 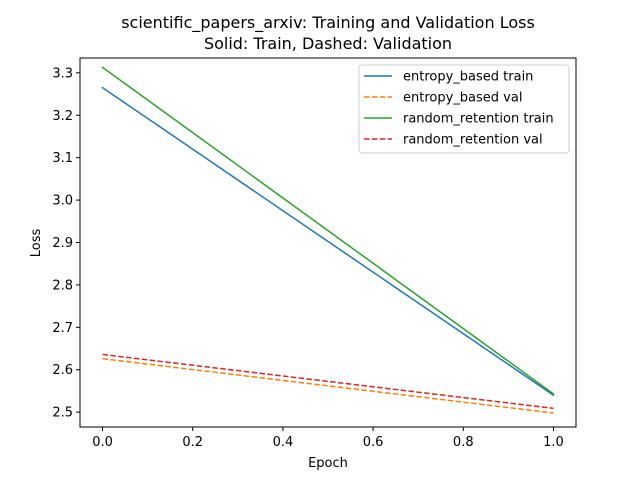 What do you see at coordinates (62, 243) in the screenshot?
I see `y-tick-label: 2.9` at bounding box center [62, 243].